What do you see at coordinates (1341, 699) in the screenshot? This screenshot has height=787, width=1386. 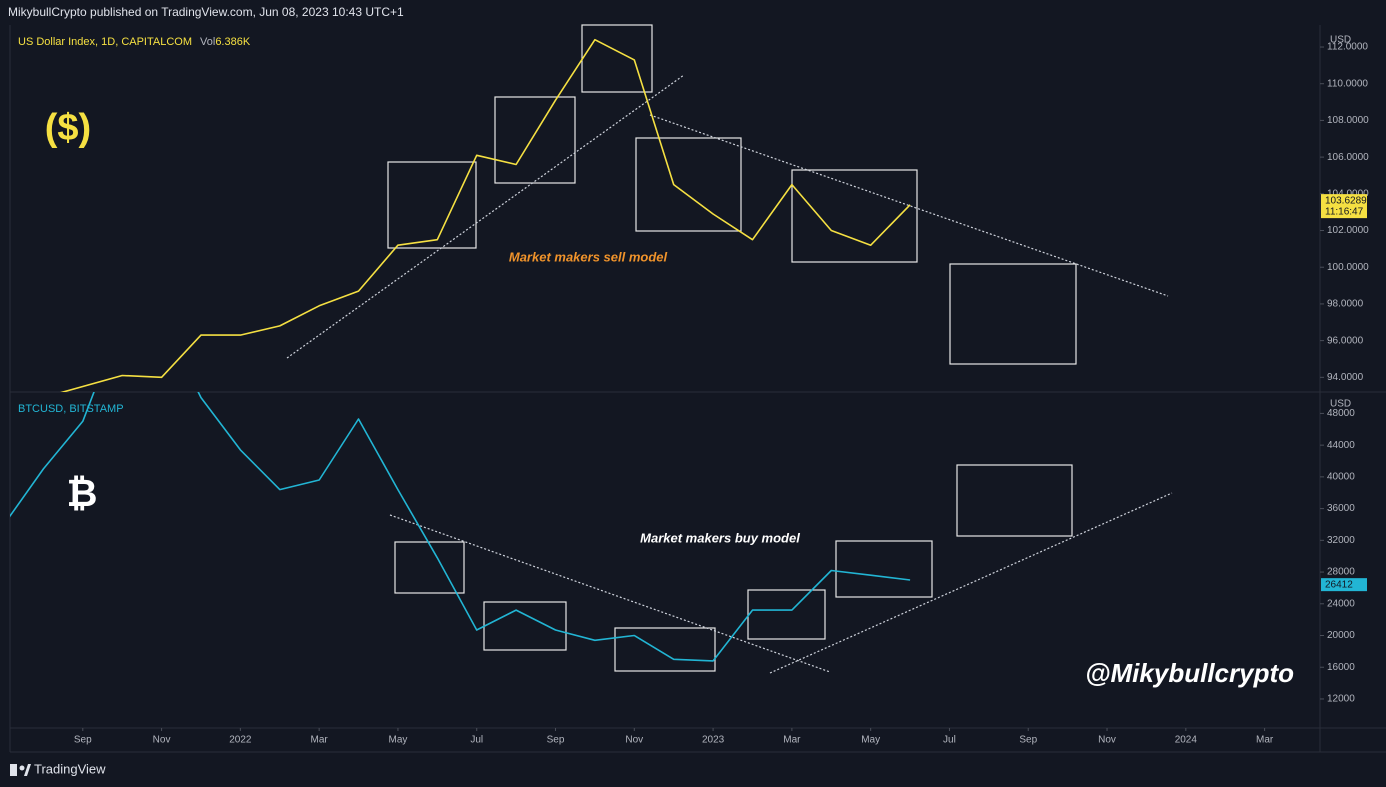 I see `y-tick-label: 12000` at bounding box center [1341, 699].